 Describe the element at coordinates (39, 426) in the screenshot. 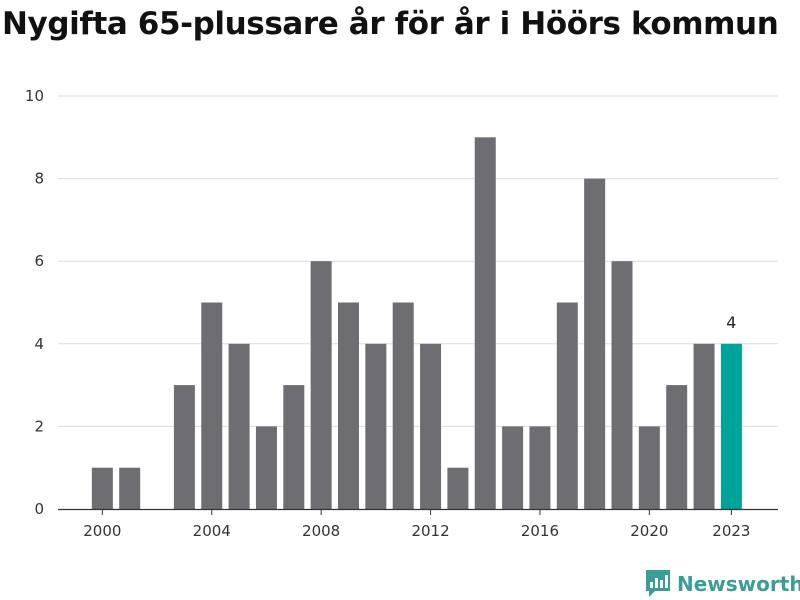

I see `y-tick-label: 2` at that location.